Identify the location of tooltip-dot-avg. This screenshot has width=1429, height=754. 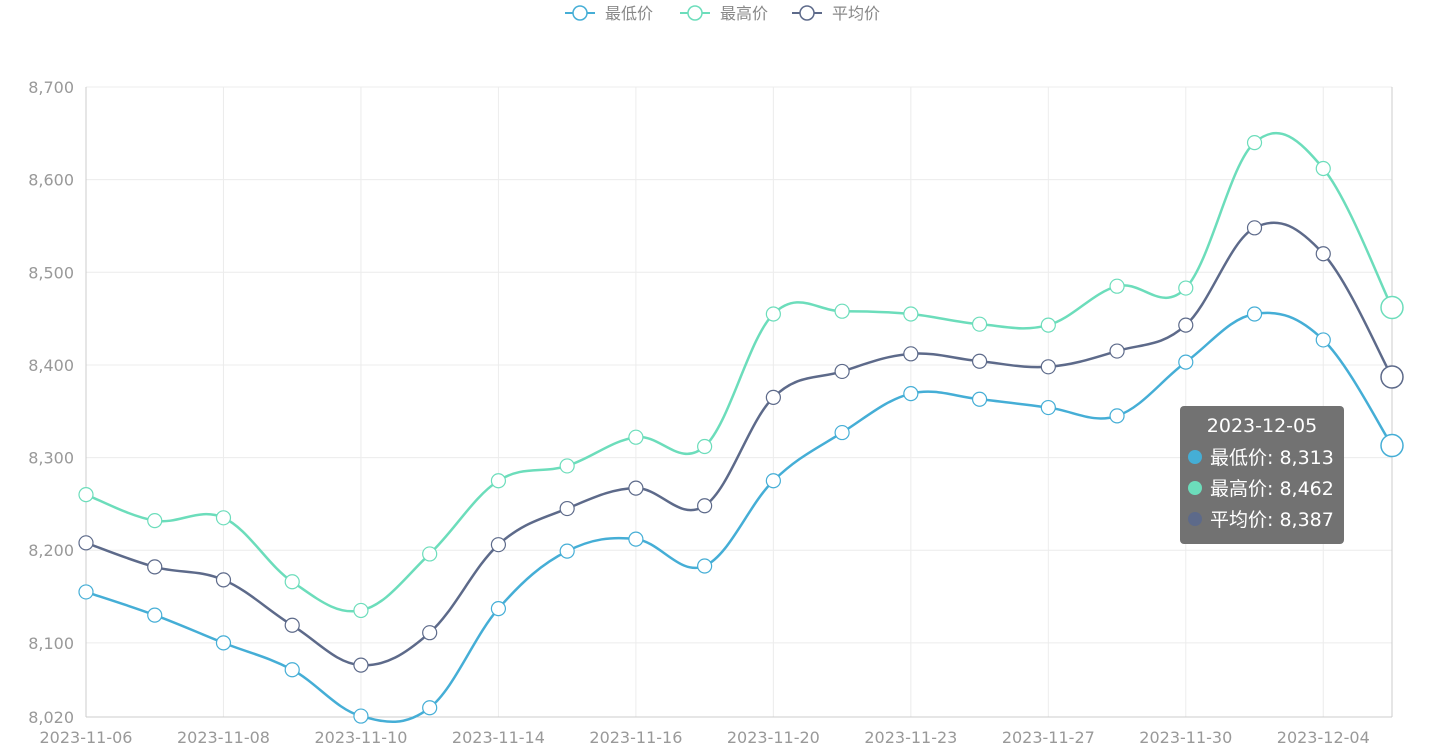
(1195, 518).